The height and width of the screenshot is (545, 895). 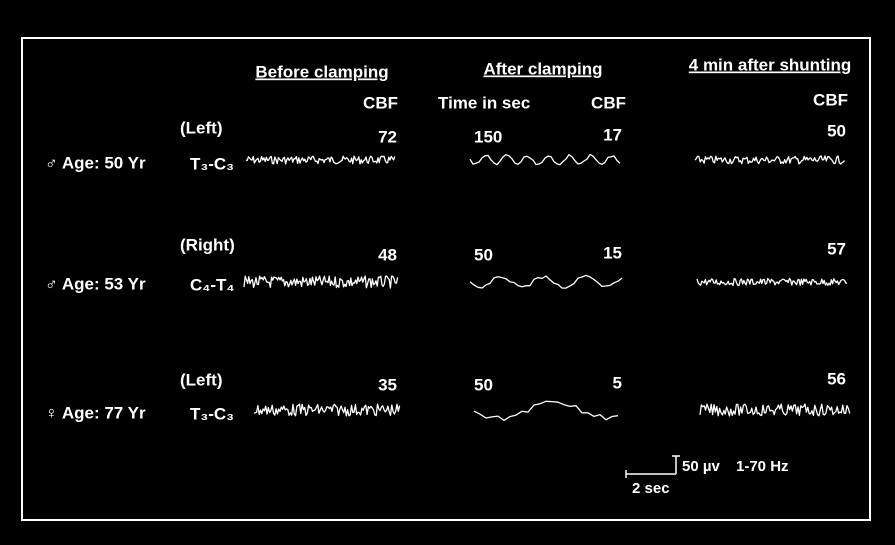 What do you see at coordinates (612, 134) in the screenshot?
I see `cbf-value: 17` at bounding box center [612, 134].